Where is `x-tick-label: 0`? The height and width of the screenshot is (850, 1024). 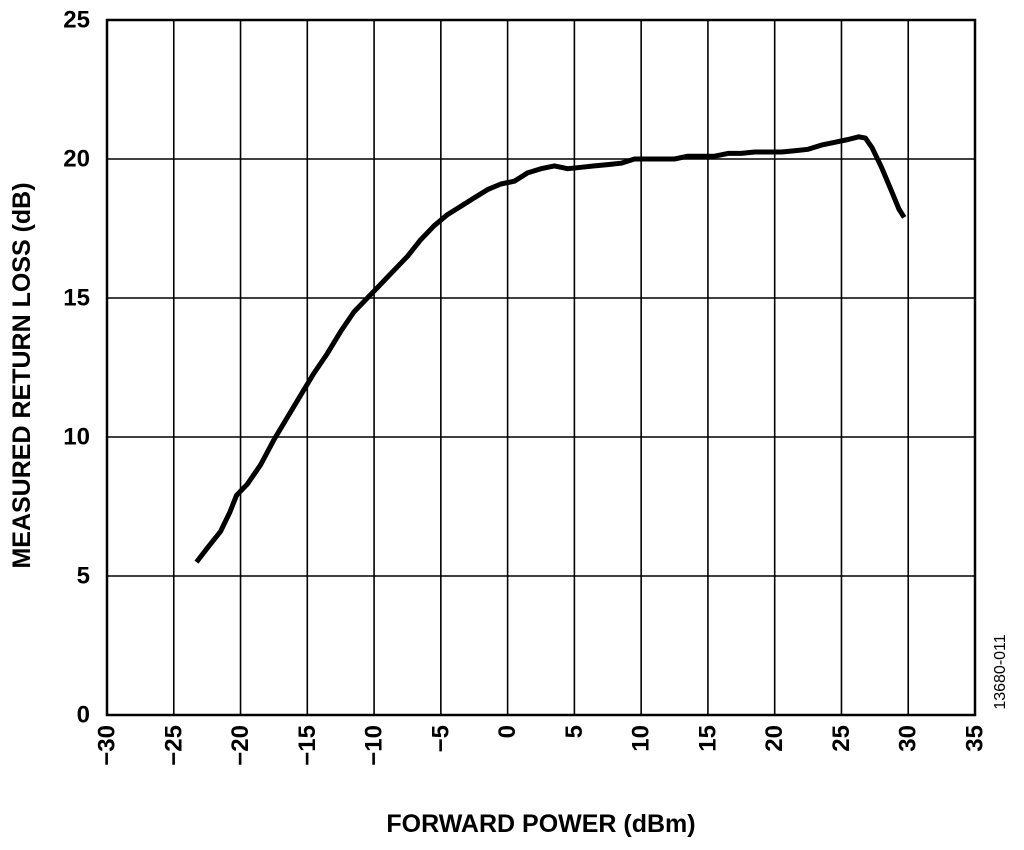
x-tick-label: 0 is located at coordinates (507, 731).